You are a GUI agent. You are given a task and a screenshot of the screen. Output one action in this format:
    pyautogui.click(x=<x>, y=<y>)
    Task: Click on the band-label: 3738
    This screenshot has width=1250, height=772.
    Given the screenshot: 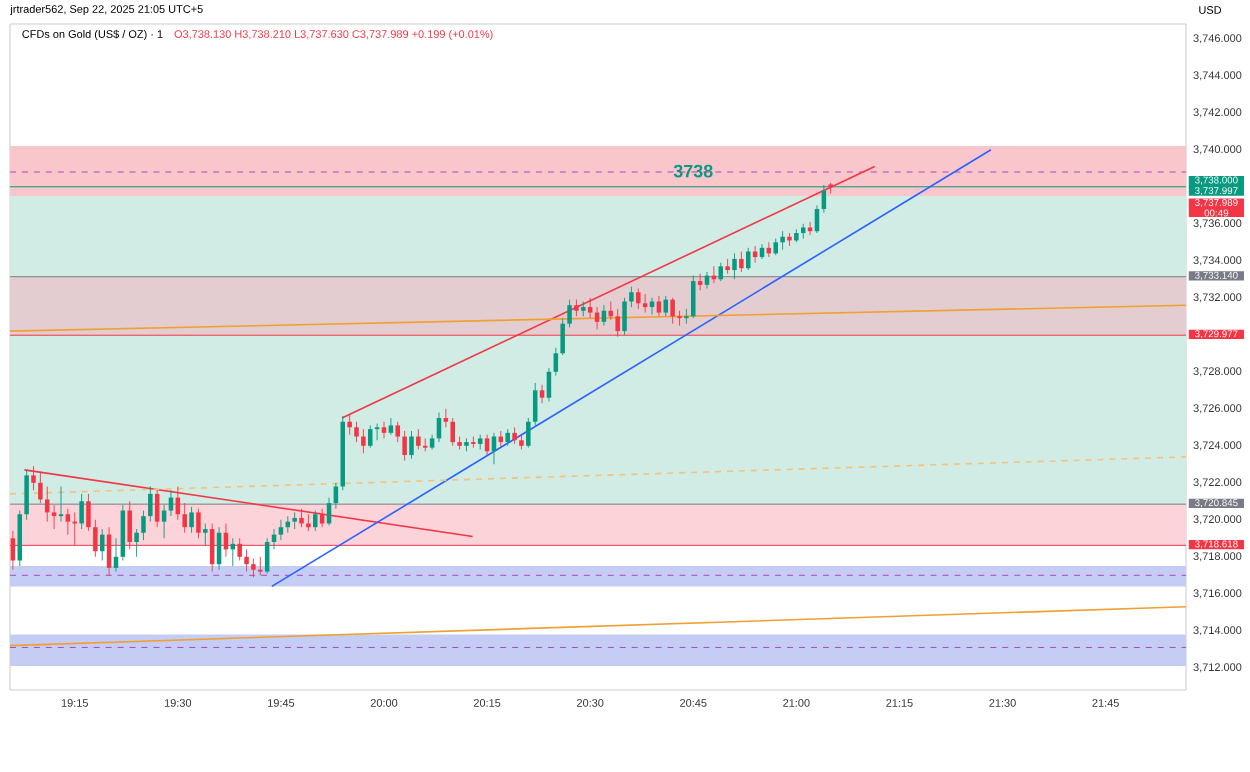 What is the action you would take?
    pyautogui.click(x=693, y=171)
    